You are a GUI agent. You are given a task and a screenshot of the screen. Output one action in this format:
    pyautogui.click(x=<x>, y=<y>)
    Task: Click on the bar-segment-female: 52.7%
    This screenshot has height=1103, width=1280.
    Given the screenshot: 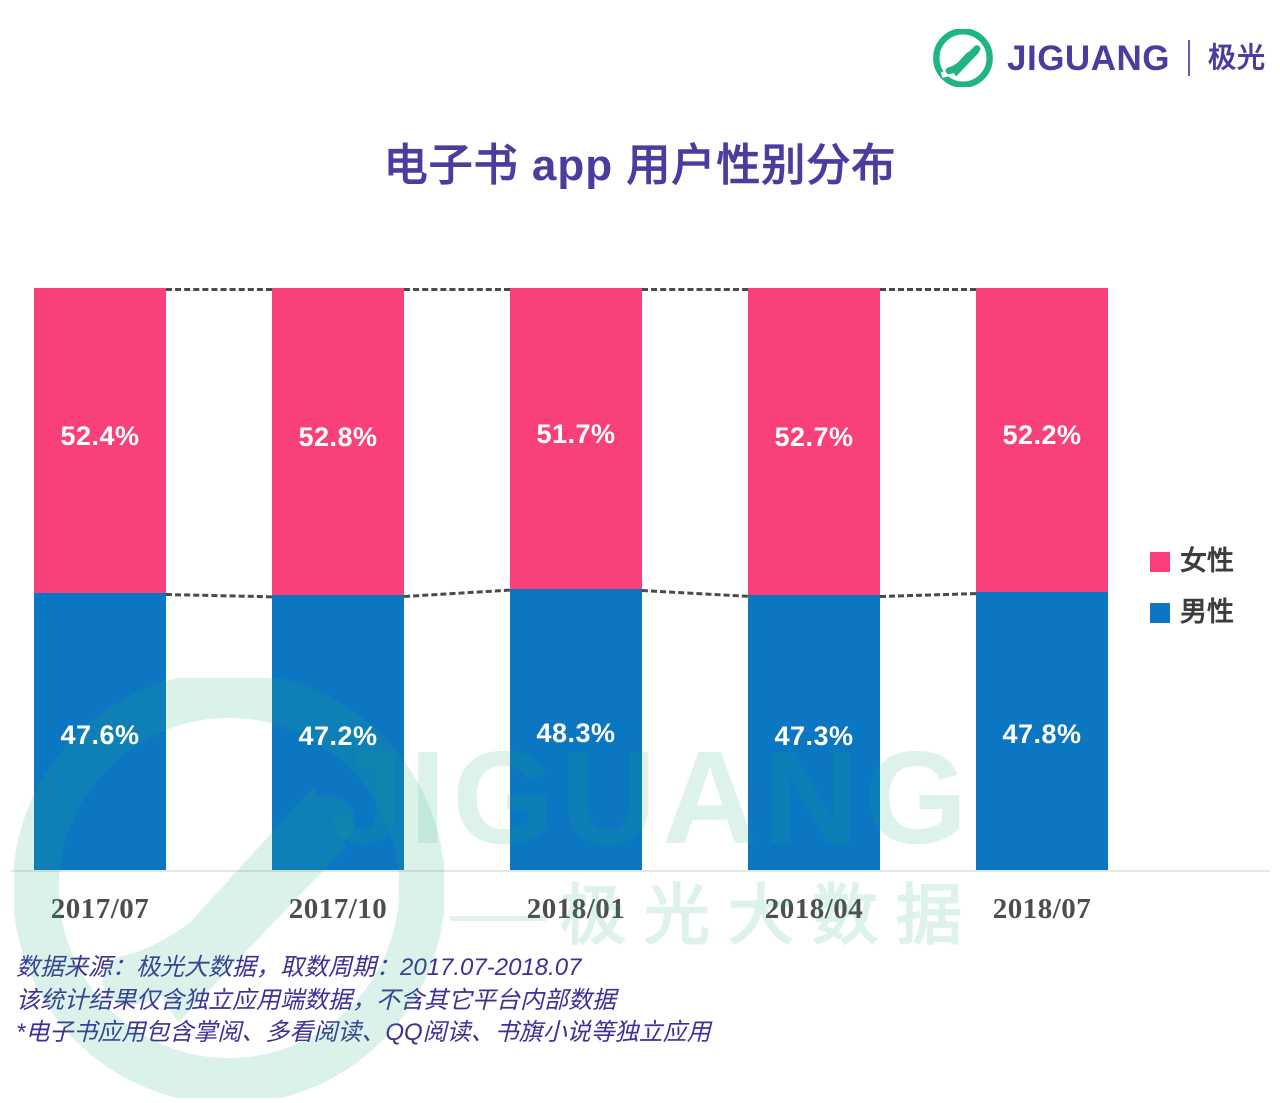 What is the action you would take?
    pyautogui.click(x=814, y=441)
    